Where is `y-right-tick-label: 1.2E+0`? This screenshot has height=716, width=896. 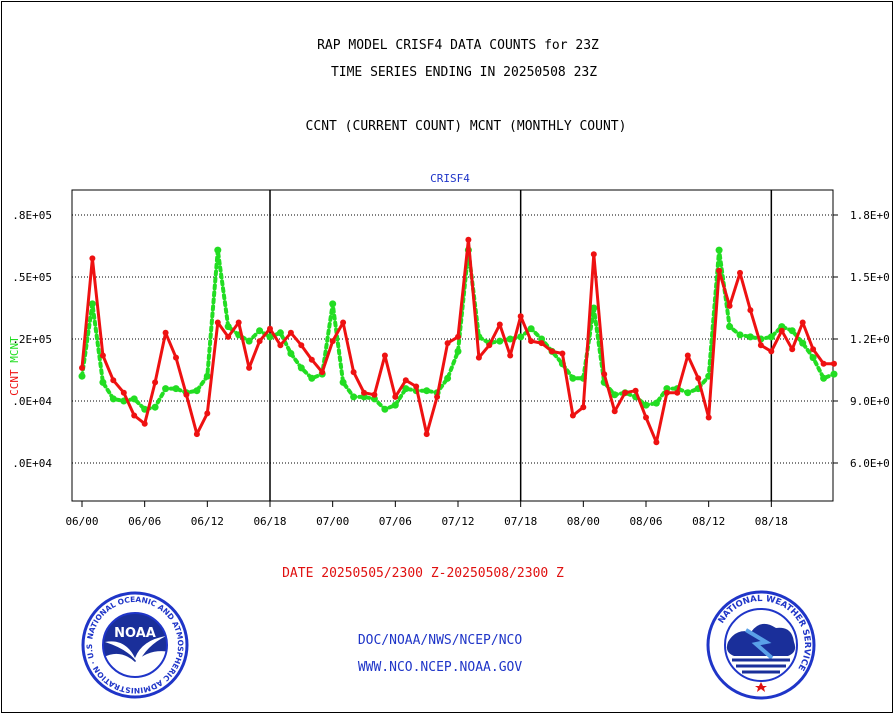 y-right-tick-label: 1.2E+0 is located at coordinates (870, 339).